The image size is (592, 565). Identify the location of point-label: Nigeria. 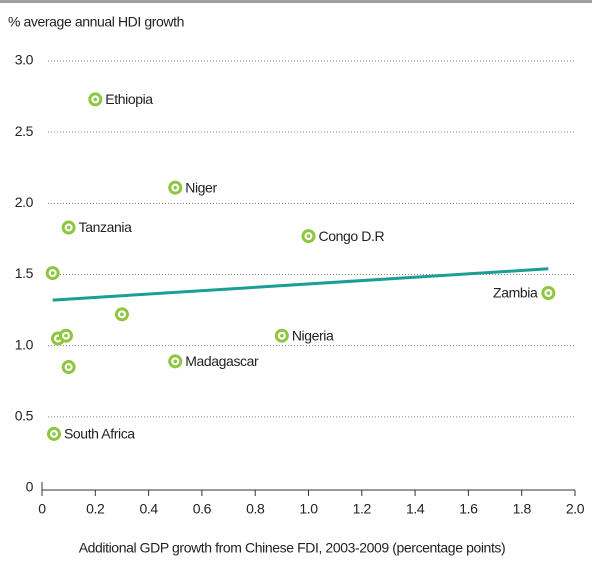
(313, 335).